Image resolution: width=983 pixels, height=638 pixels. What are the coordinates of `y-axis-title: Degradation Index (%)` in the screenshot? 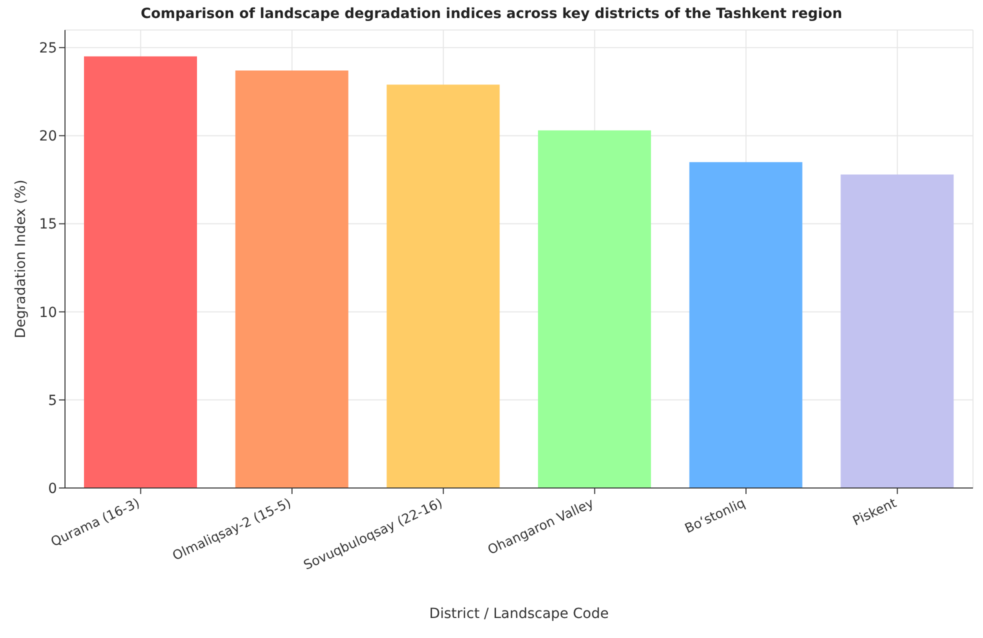 It's located at (20, 259).